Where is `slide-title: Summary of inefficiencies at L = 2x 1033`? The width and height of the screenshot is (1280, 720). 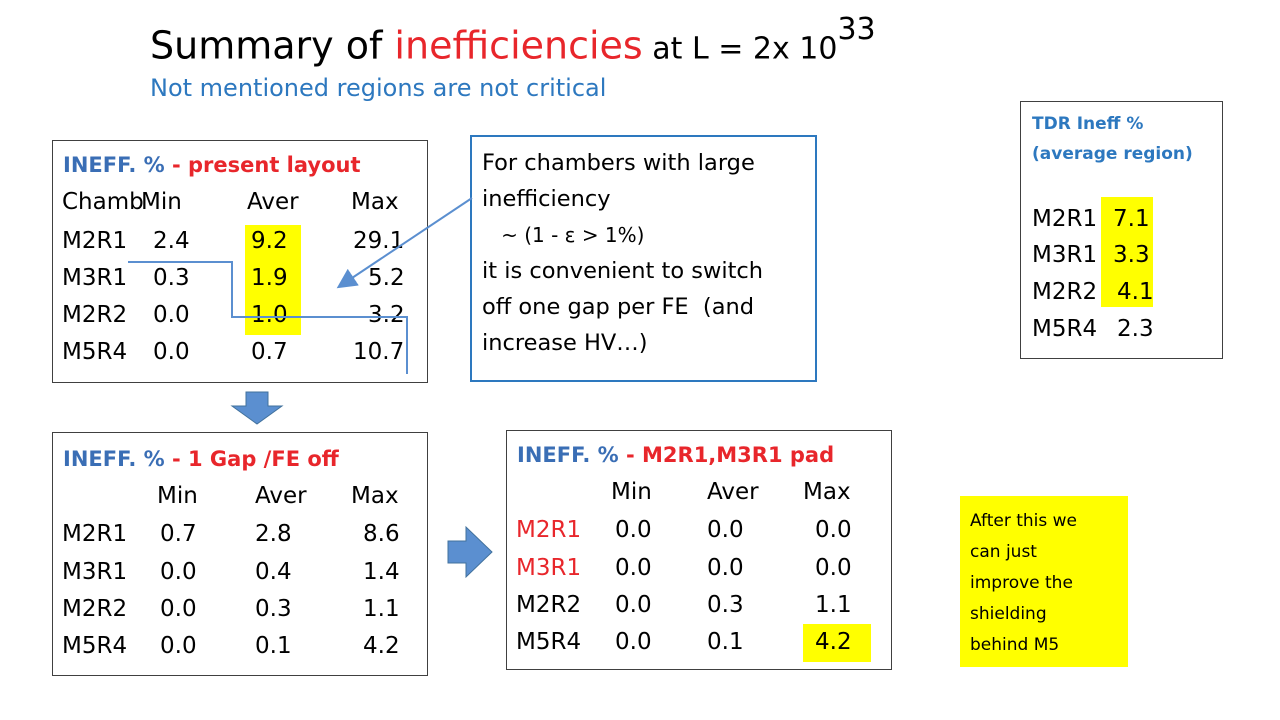 slide-title: Summary of inefficiencies at L = 2x 1033 is located at coordinates (513, 40).